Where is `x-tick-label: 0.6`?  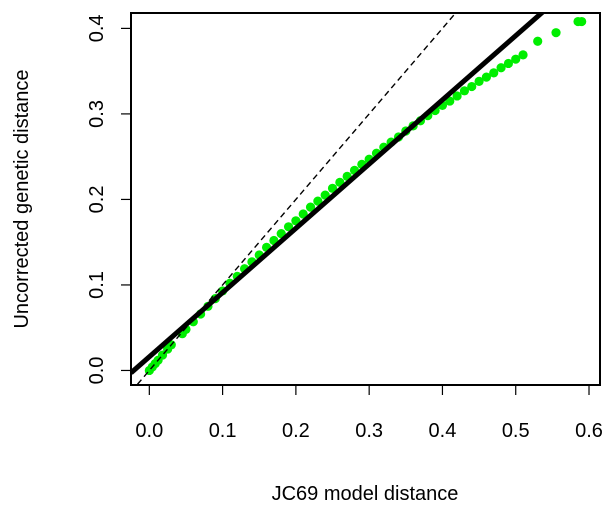
x-tick-label: 0.6 is located at coordinates (589, 431).